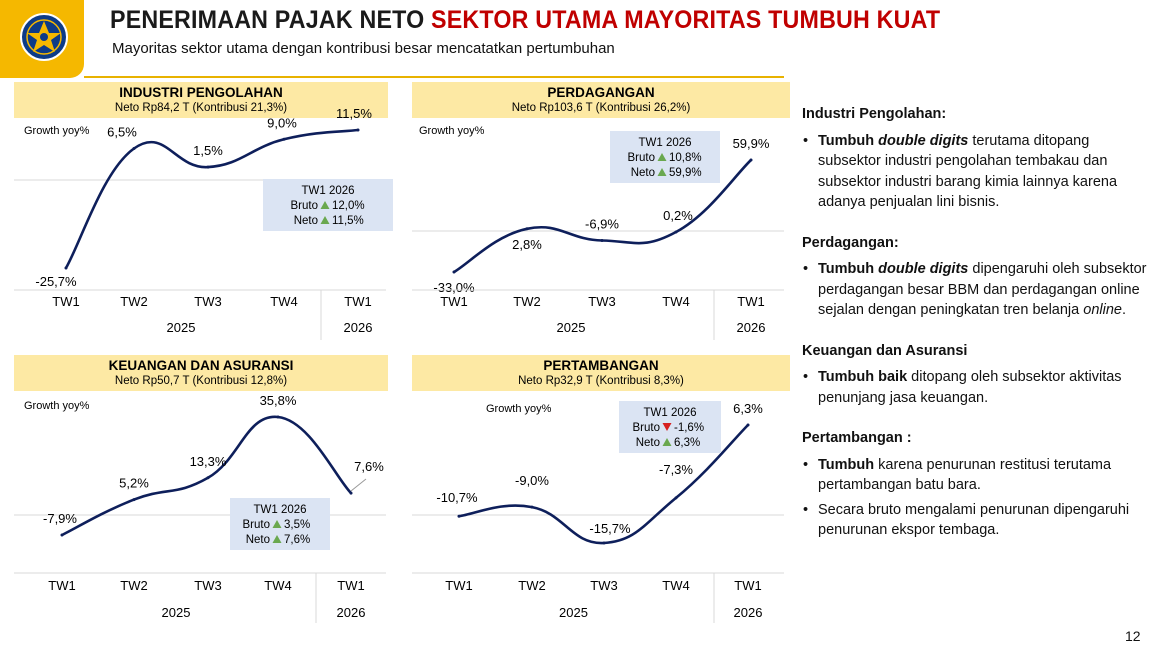 The width and height of the screenshot is (1162, 652). What do you see at coordinates (601, 92) in the screenshot?
I see `sector-name: PERDAGANGAN` at bounding box center [601, 92].